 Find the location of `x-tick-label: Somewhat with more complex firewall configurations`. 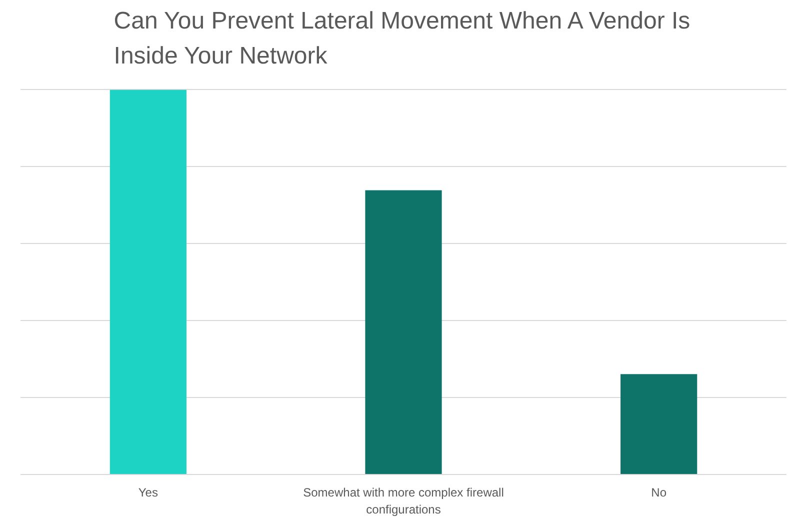

x-tick-label: Somewhat with more complex firewall configurations is located at coordinates (403, 501).